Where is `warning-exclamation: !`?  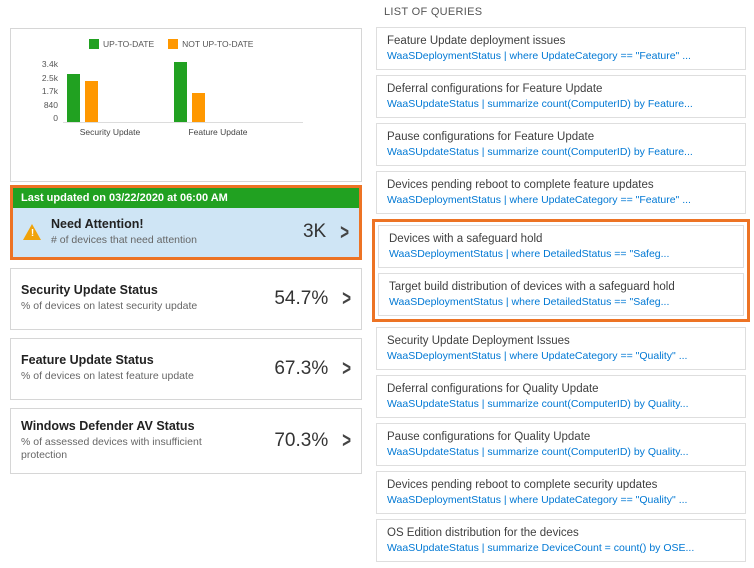 warning-exclamation: ! is located at coordinates (32, 233).